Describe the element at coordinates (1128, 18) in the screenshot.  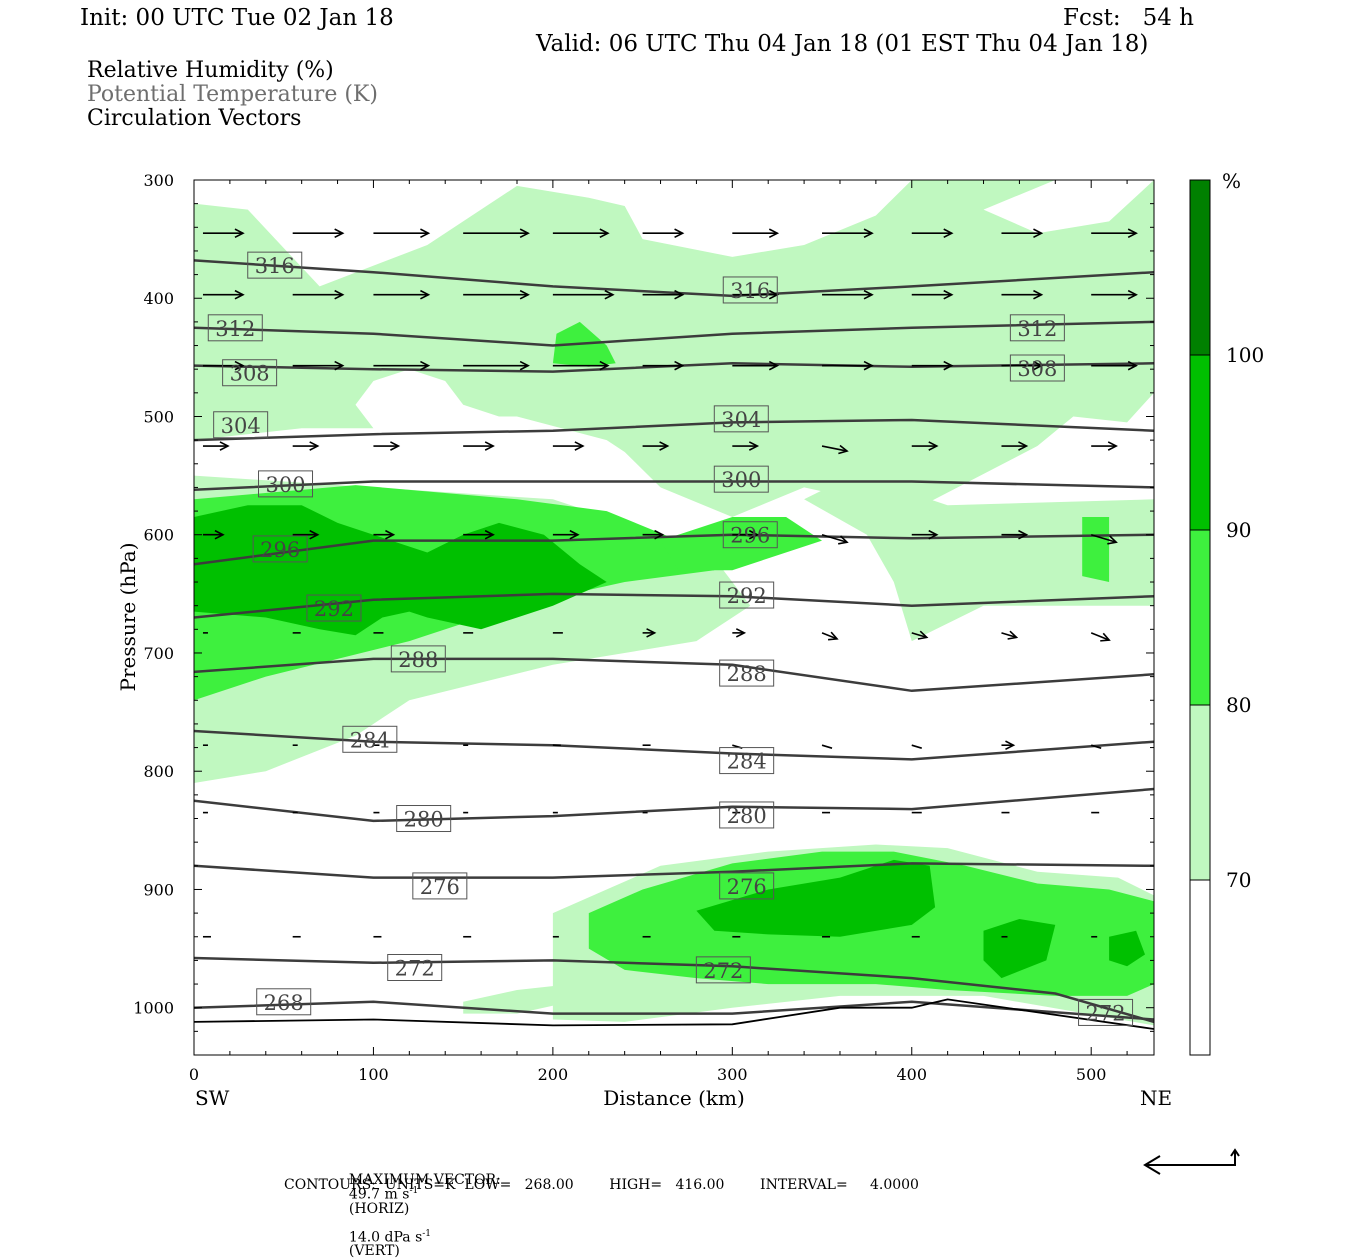
I see `forecast-hour: Fcst: 54 h` at that location.